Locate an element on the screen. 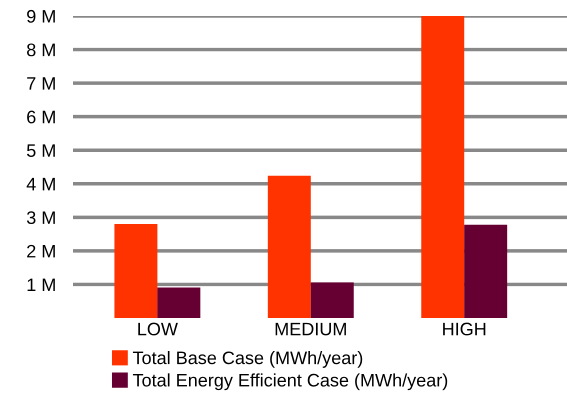  x-tick-label: MEDIUM is located at coordinates (311, 329).